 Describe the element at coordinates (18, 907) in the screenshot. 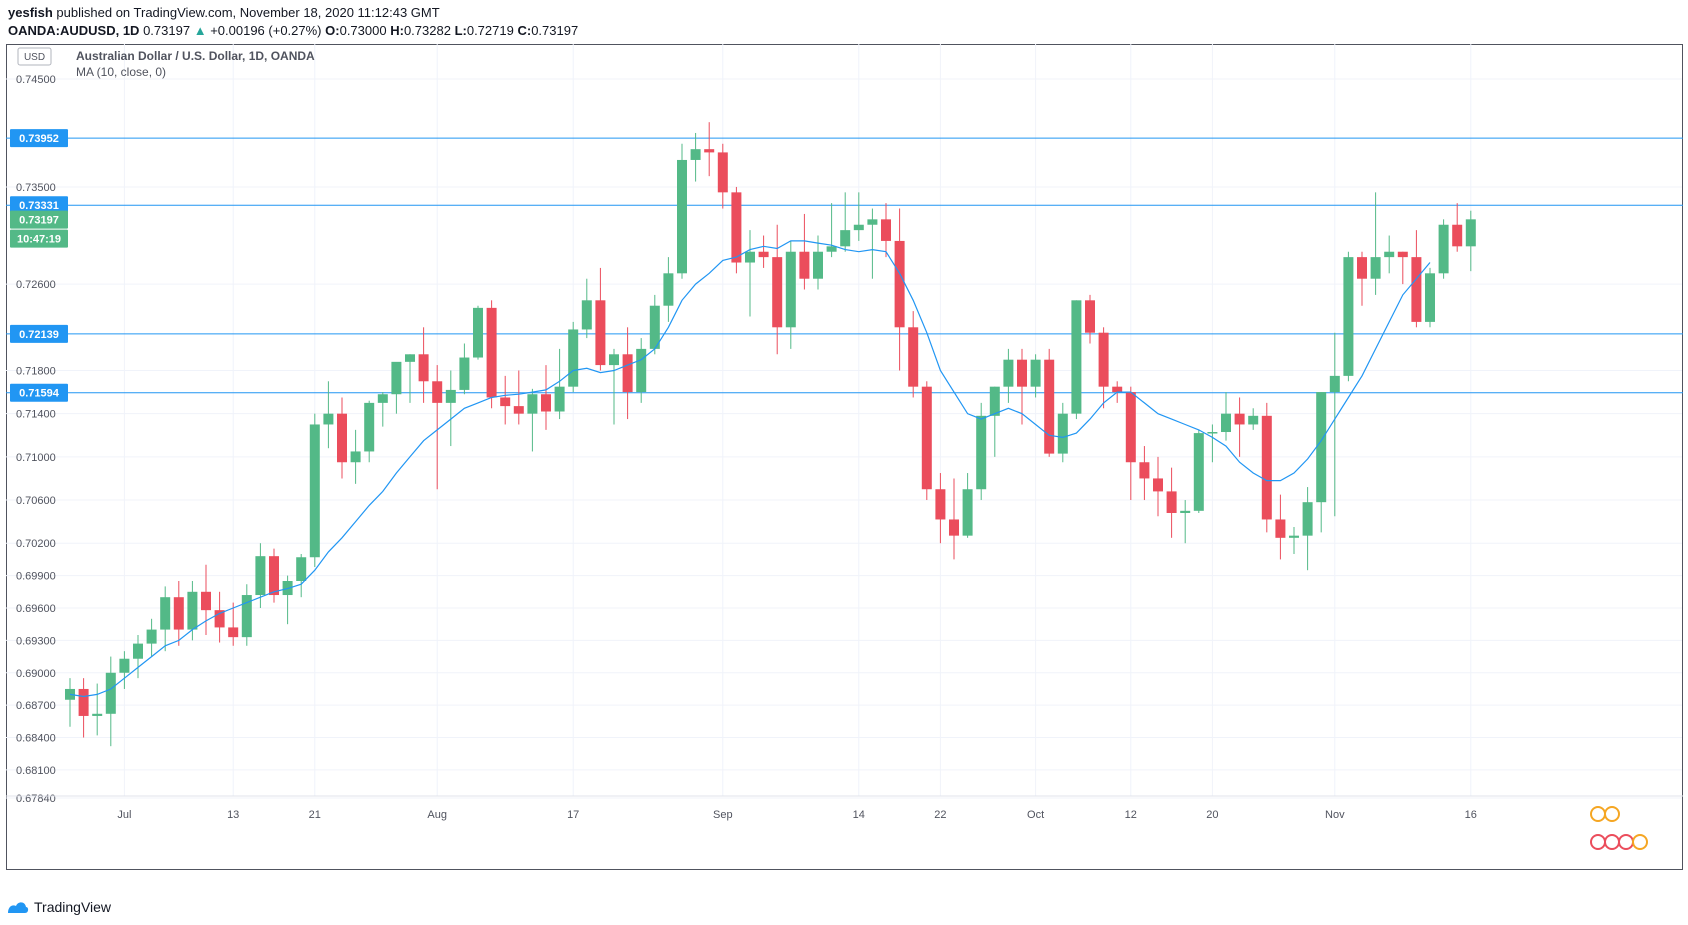

I see `tradingview-logo-icon` at that location.